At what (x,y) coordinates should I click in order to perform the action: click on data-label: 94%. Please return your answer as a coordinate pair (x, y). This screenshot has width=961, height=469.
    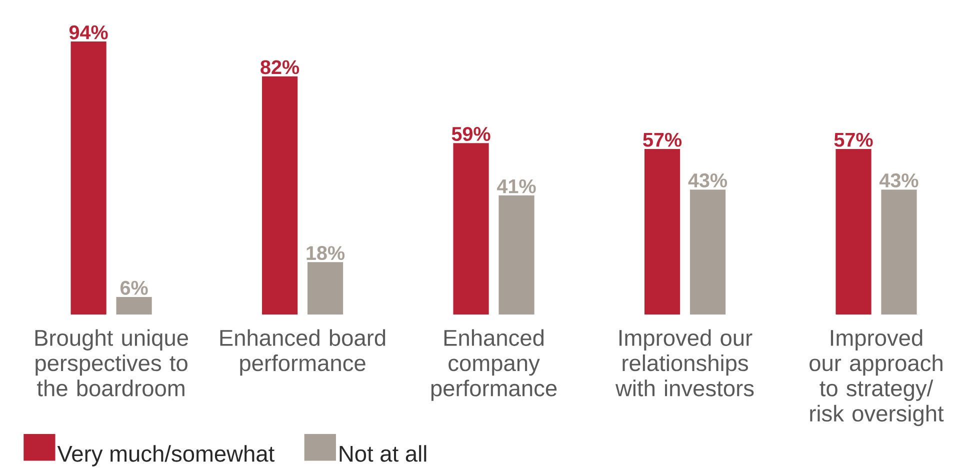
    Looking at the image, I should click on (88, 33).